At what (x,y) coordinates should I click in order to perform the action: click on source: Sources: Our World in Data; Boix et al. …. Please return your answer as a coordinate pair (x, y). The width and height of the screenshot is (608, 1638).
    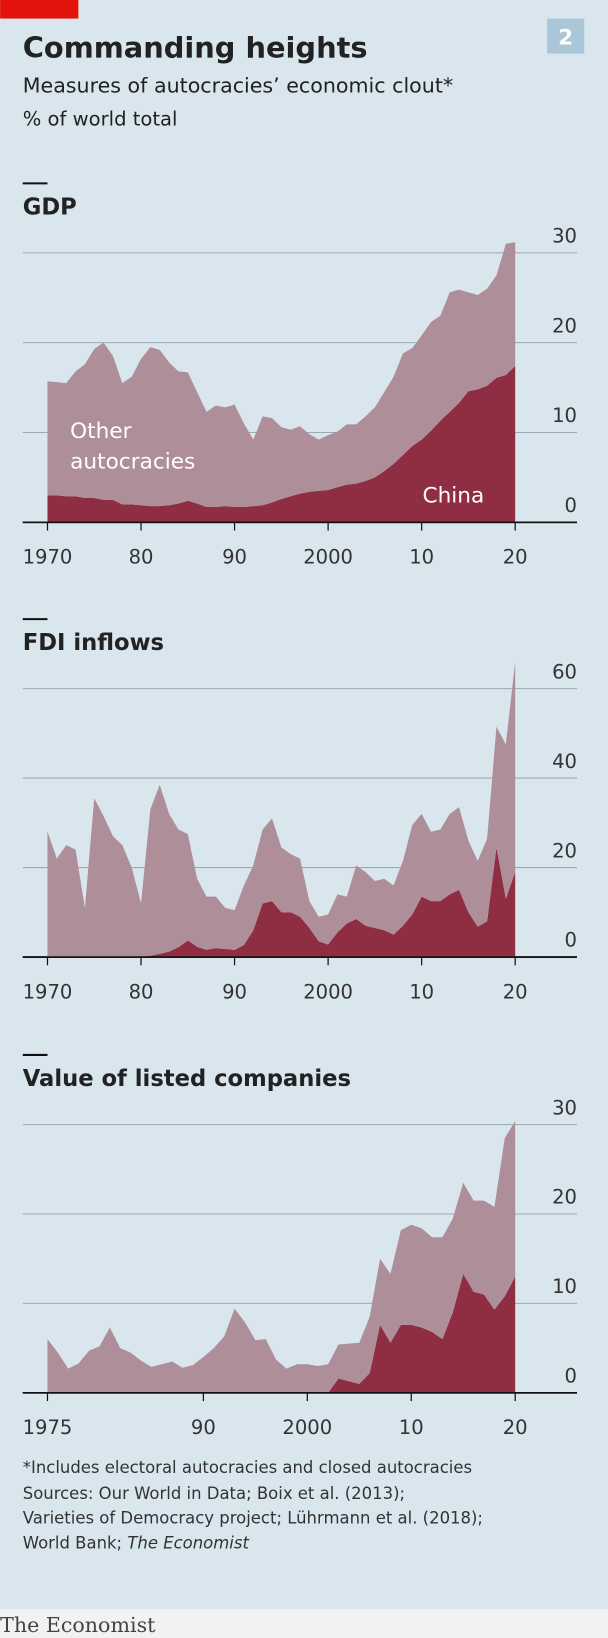
    Looking at the image, I should click on (214, 1493).